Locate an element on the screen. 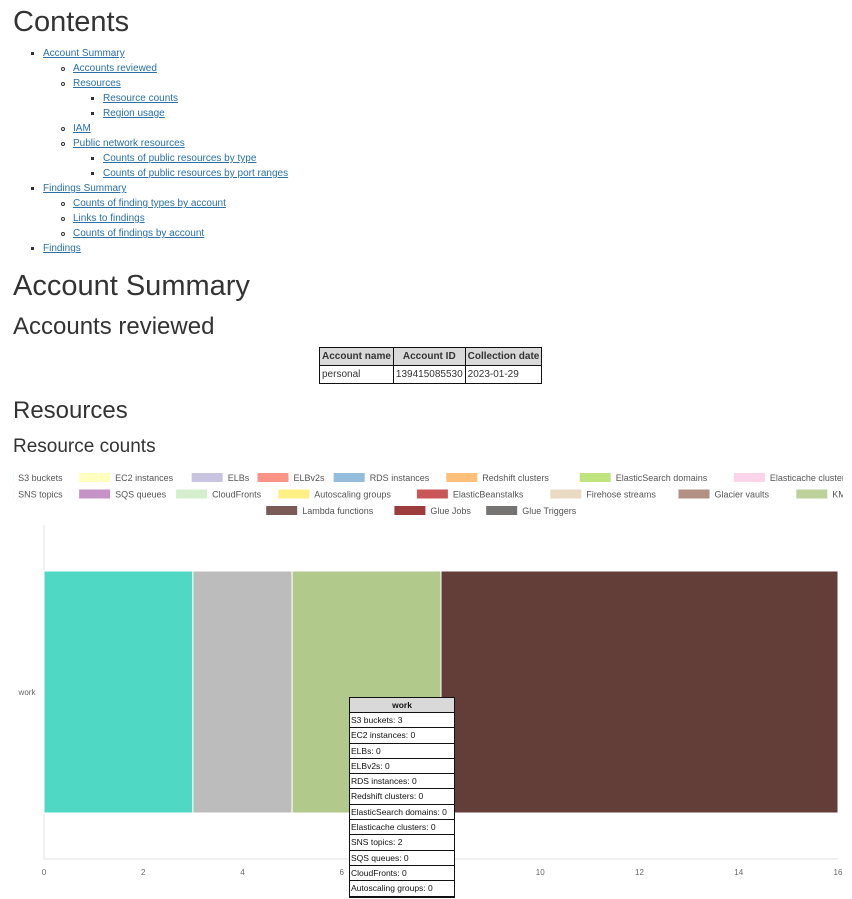  tooltip-row: ELBs: 0 is located at coordinates (402, 751).